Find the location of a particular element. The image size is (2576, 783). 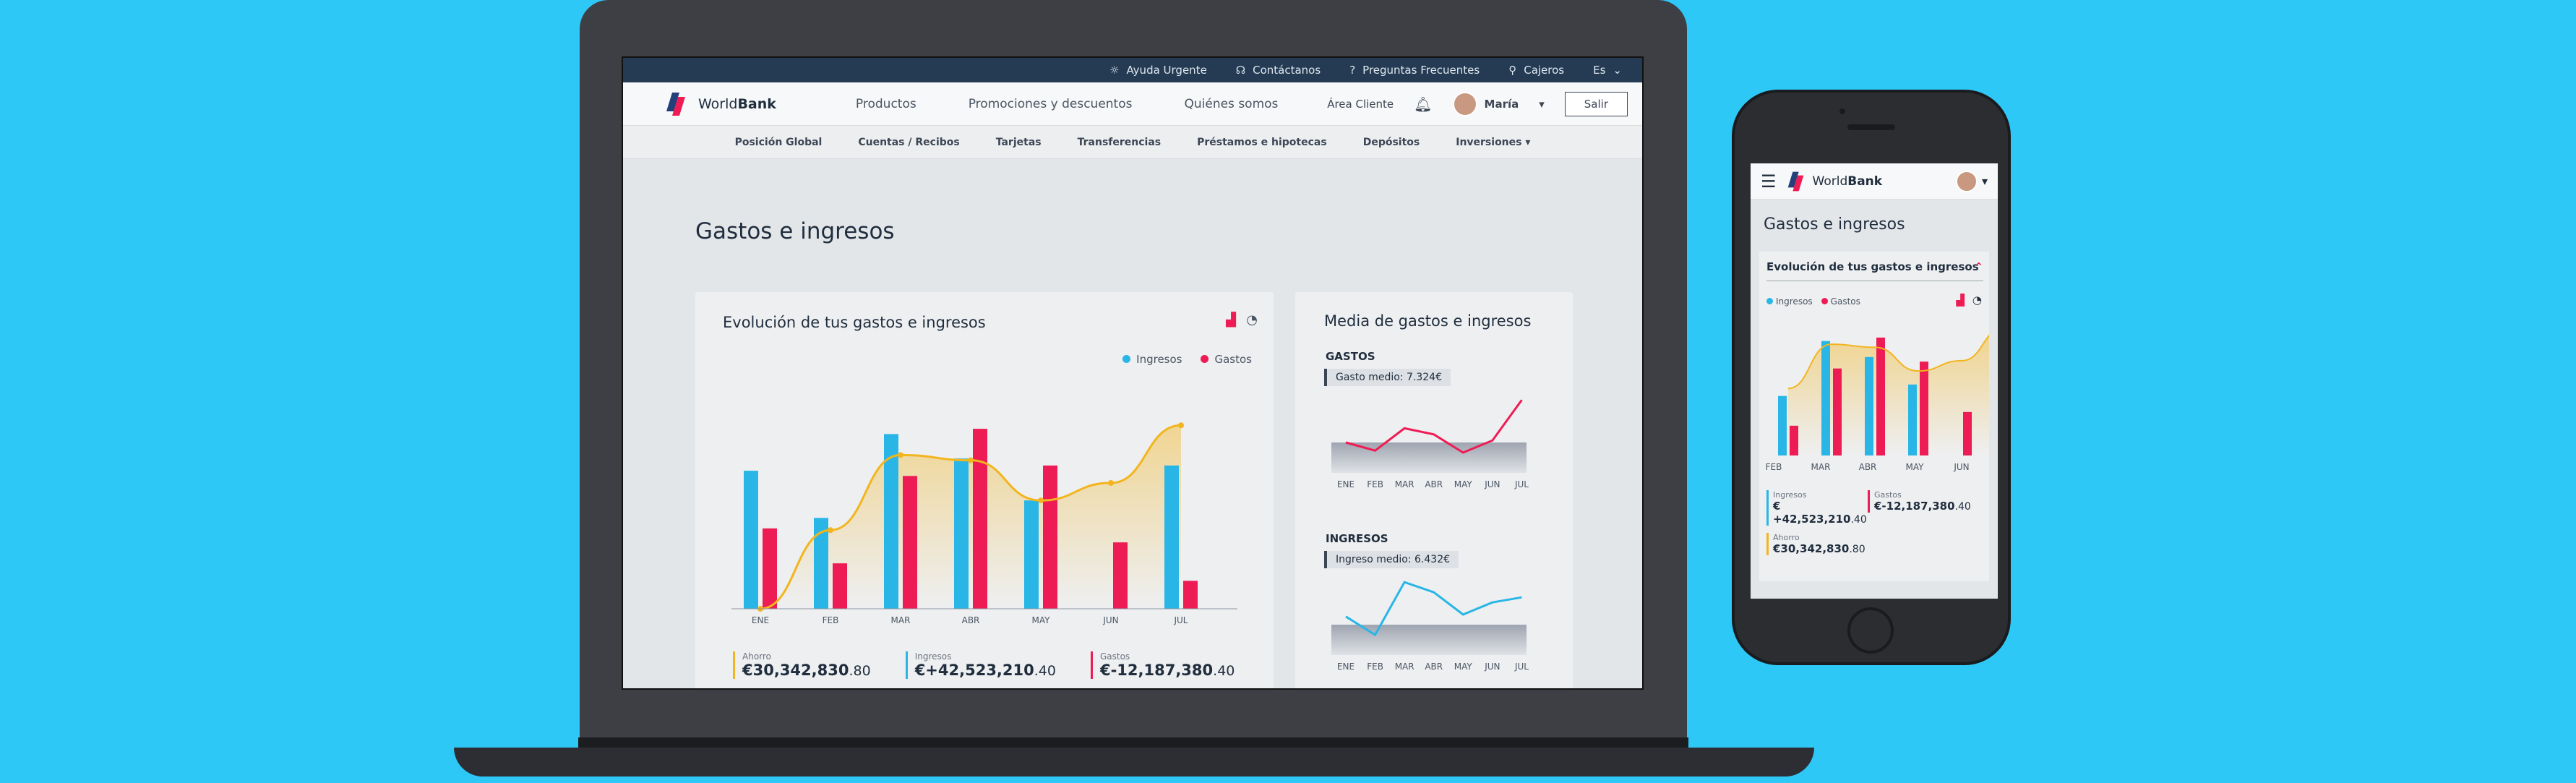

summary-expense: Gastos €-12,187,380.40 is located at coordinates (1163, 665).